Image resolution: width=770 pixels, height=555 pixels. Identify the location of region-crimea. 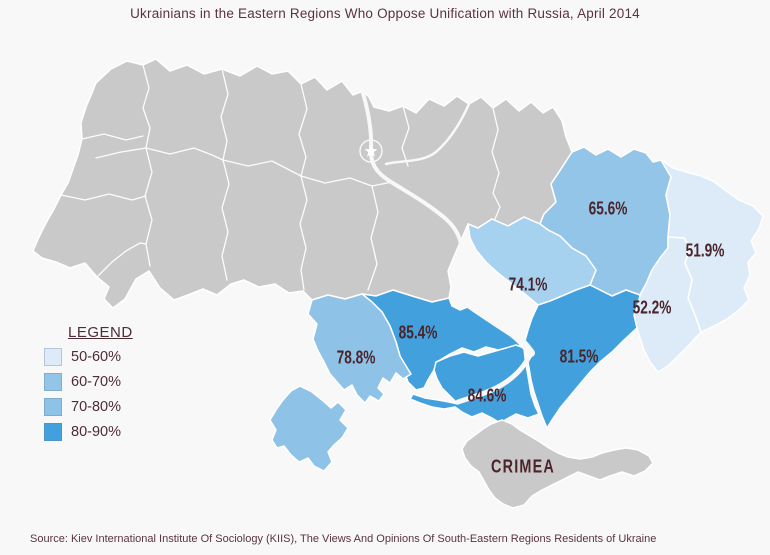
(557, 464).